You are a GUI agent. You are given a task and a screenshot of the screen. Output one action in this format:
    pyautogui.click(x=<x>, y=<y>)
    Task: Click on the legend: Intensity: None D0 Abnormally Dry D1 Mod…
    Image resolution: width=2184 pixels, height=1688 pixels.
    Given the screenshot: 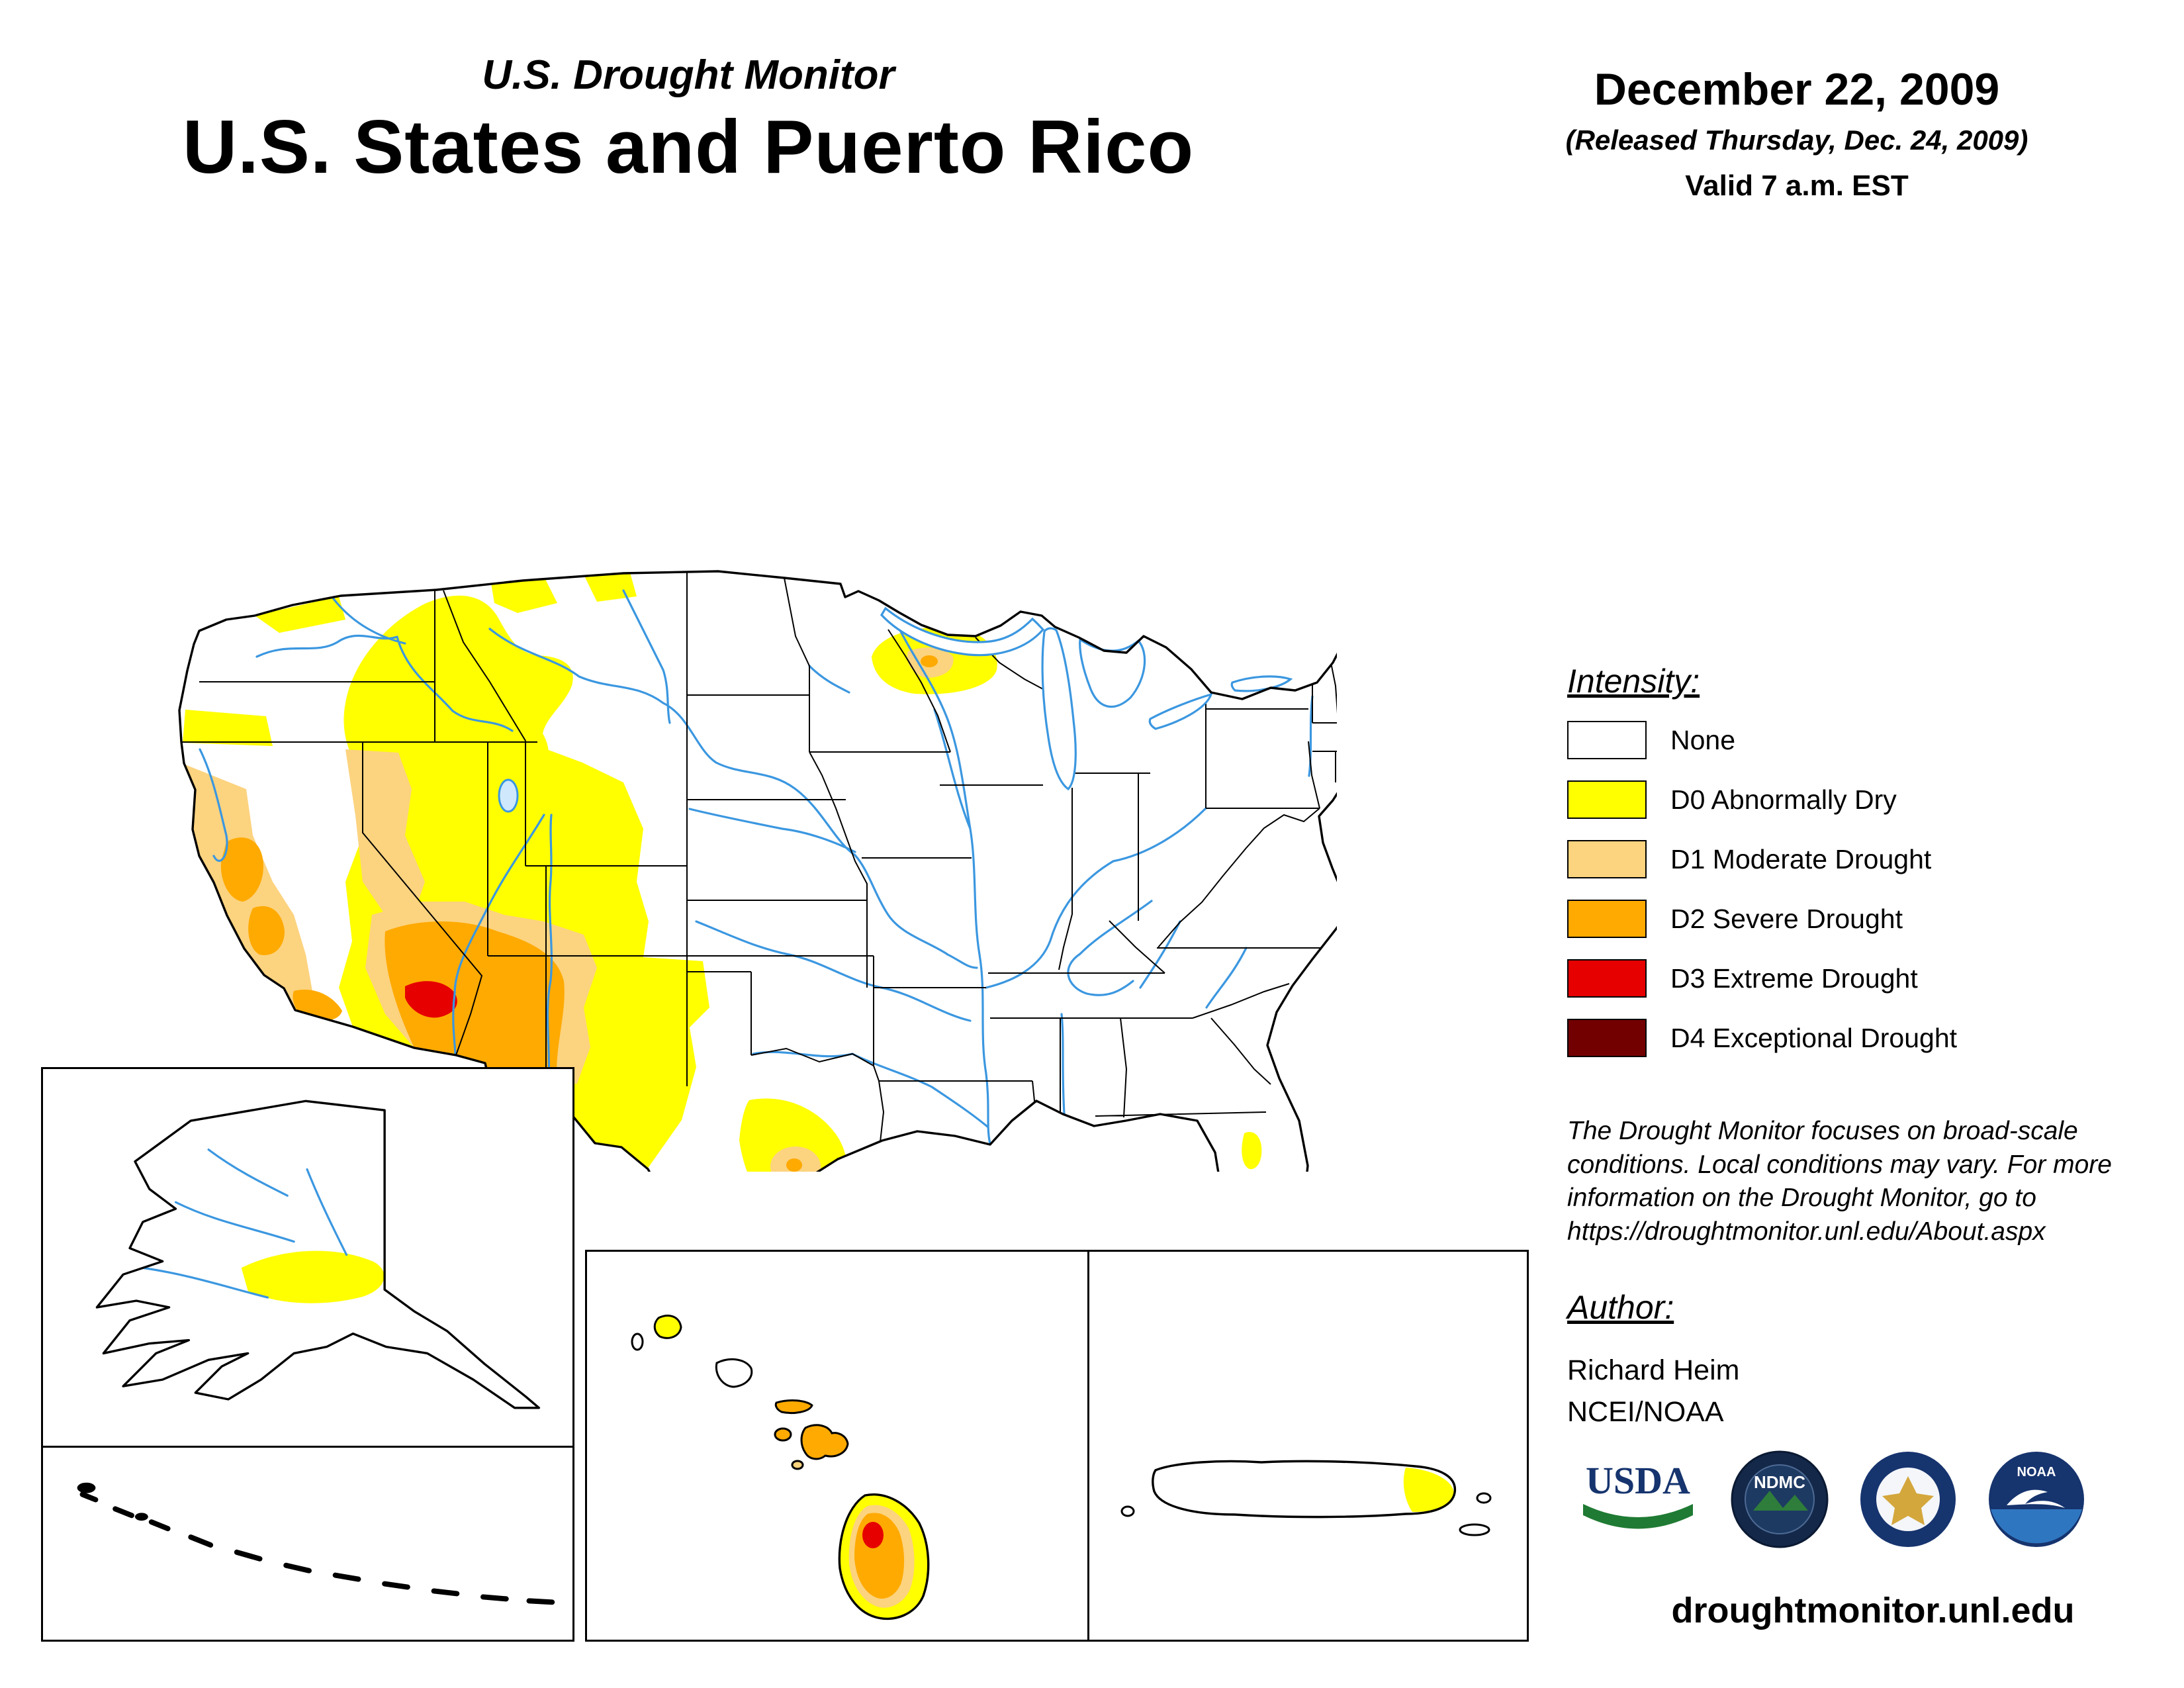 What is the action you would take?
    pyautogui.click(x=1875, y=860)
    